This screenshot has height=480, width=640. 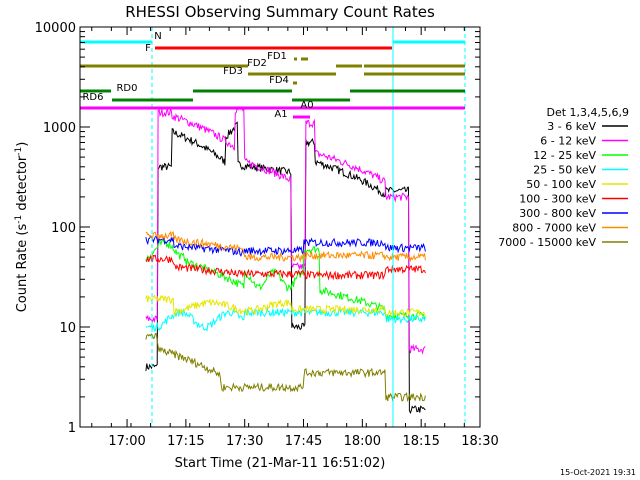 What do you see at coordinates (306, 105) in the screenshot?
I see `flag-label-a0: A0` at bounding box center [306, 105].